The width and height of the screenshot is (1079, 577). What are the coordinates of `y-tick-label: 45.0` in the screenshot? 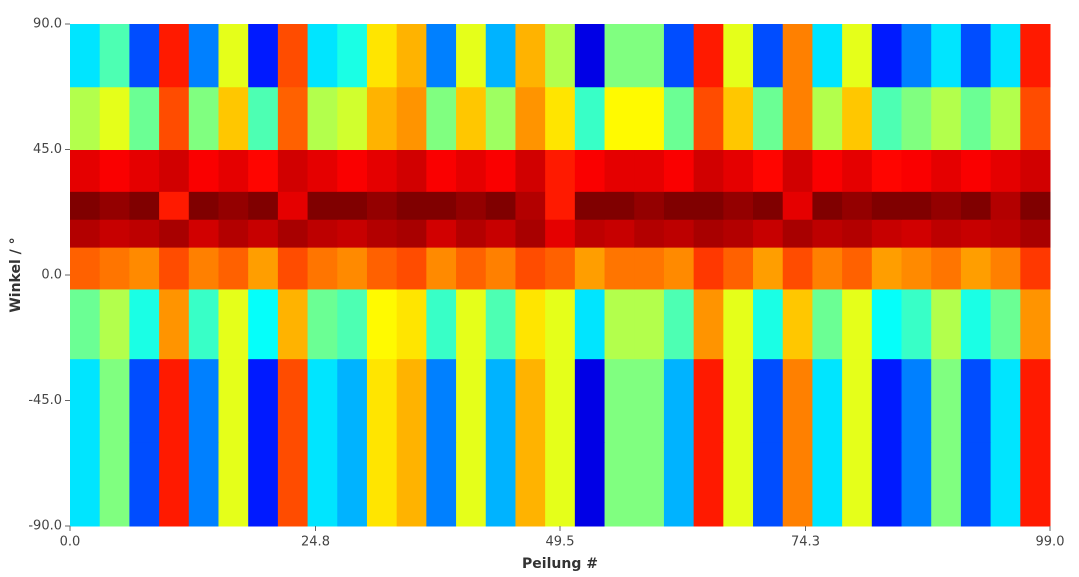 It's located at (47, 149).